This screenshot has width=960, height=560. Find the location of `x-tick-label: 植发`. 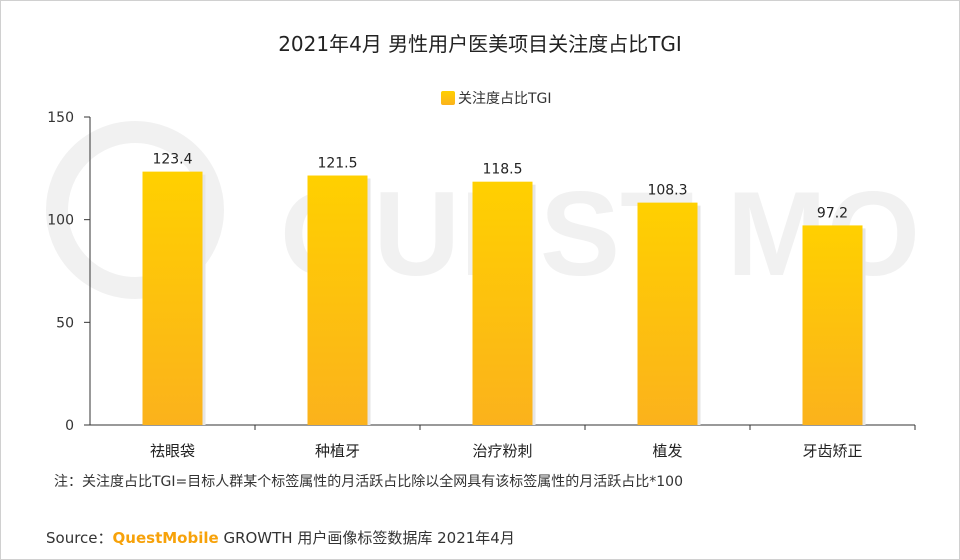

x-tick-label: 植发 is located at coordinates (667, 451).